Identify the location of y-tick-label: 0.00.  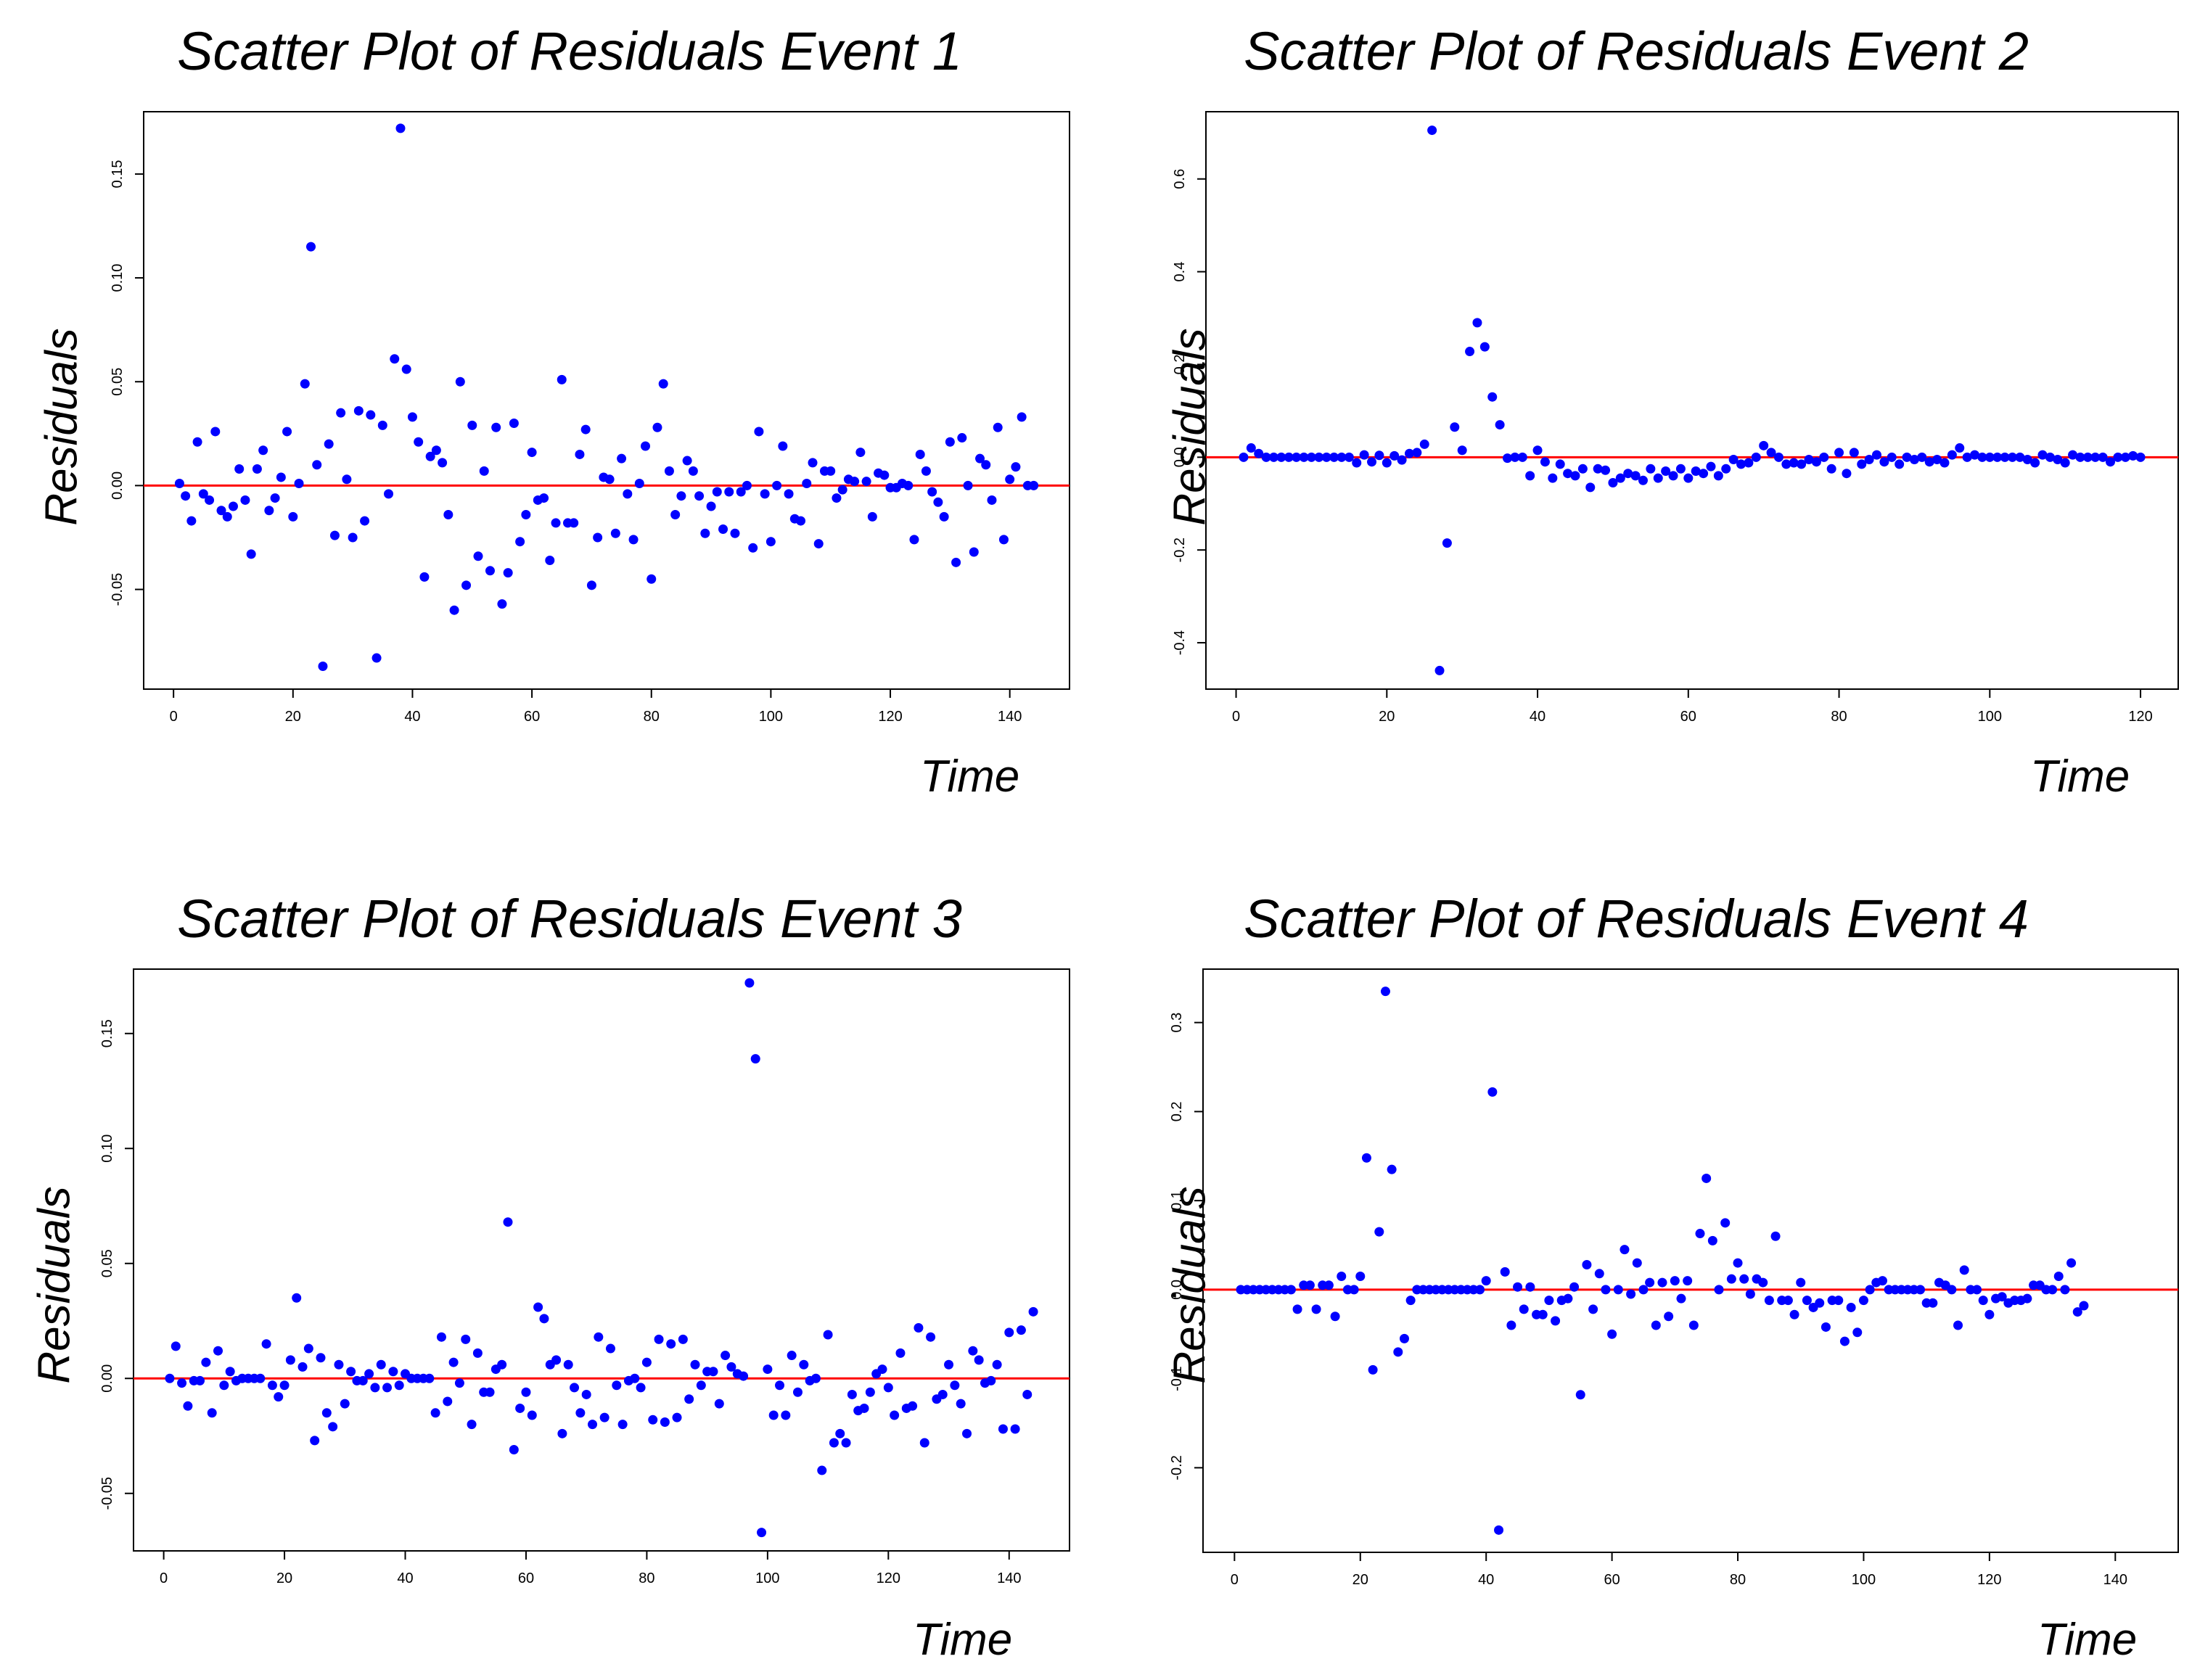
(107, 1378).